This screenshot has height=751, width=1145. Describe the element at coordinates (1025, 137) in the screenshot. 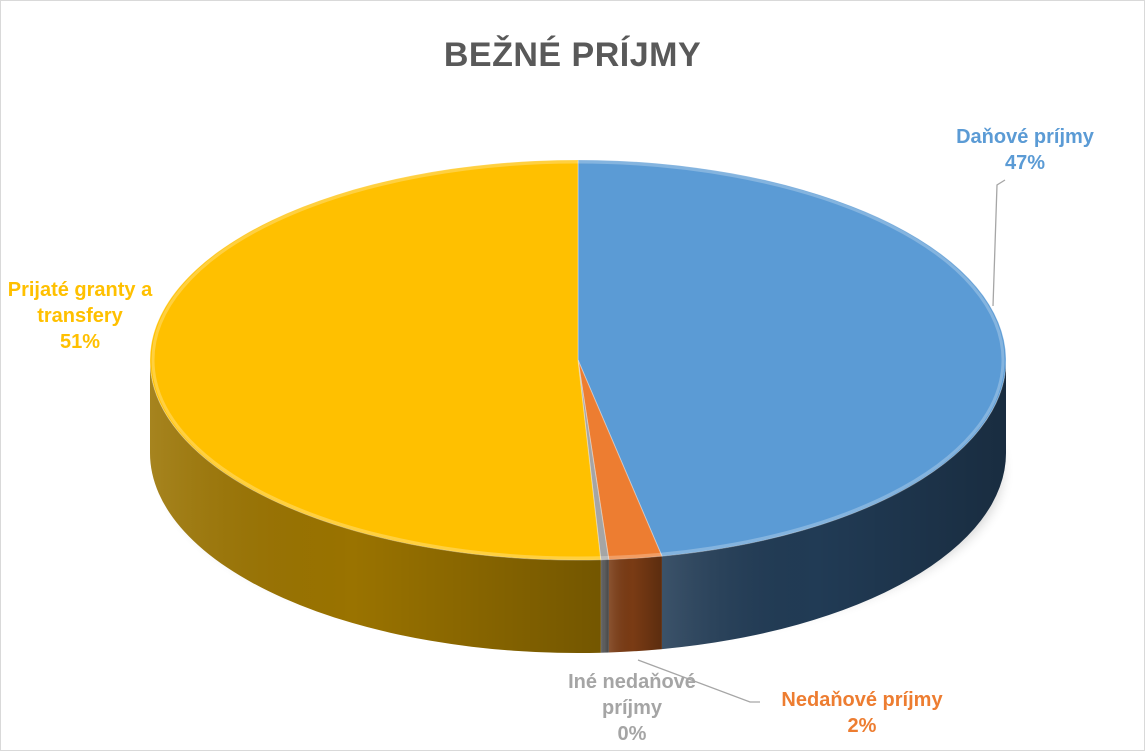

I see `data-label-category: Daňové príjmy` at that location.